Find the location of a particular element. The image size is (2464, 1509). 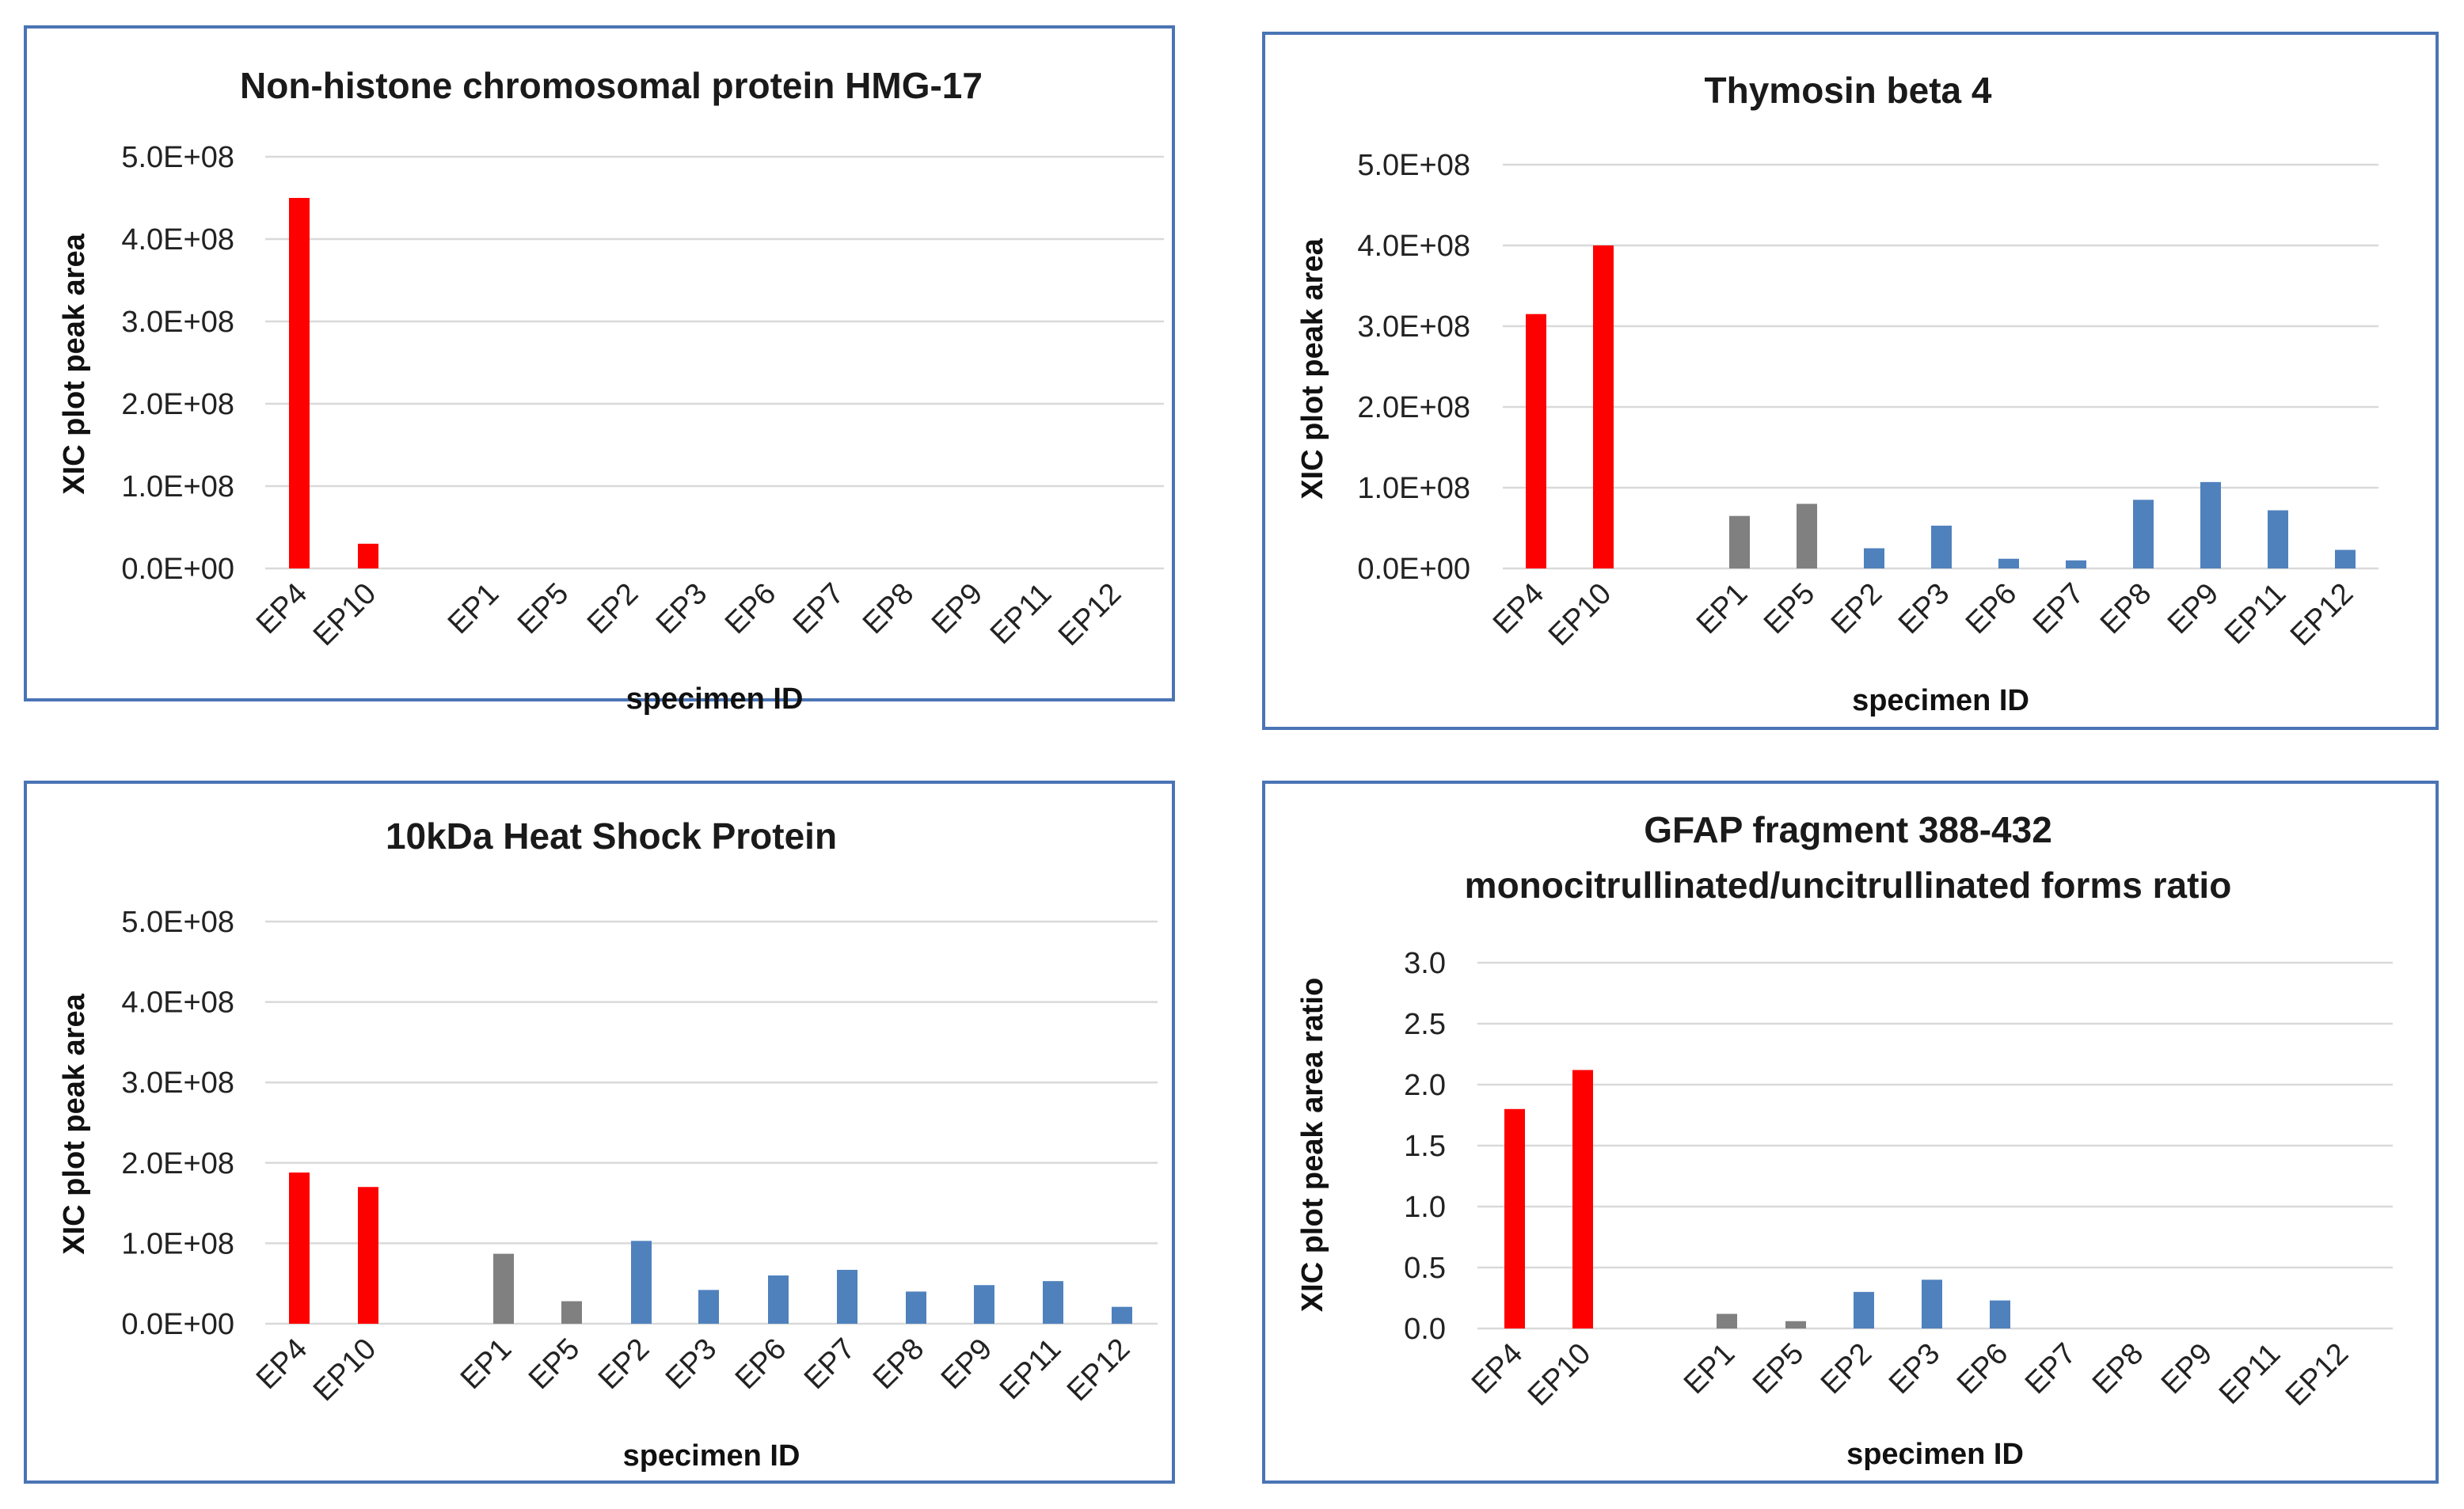

y-axis-label: XIC plot peak area ratio is located at coordinates (1312, 1145).